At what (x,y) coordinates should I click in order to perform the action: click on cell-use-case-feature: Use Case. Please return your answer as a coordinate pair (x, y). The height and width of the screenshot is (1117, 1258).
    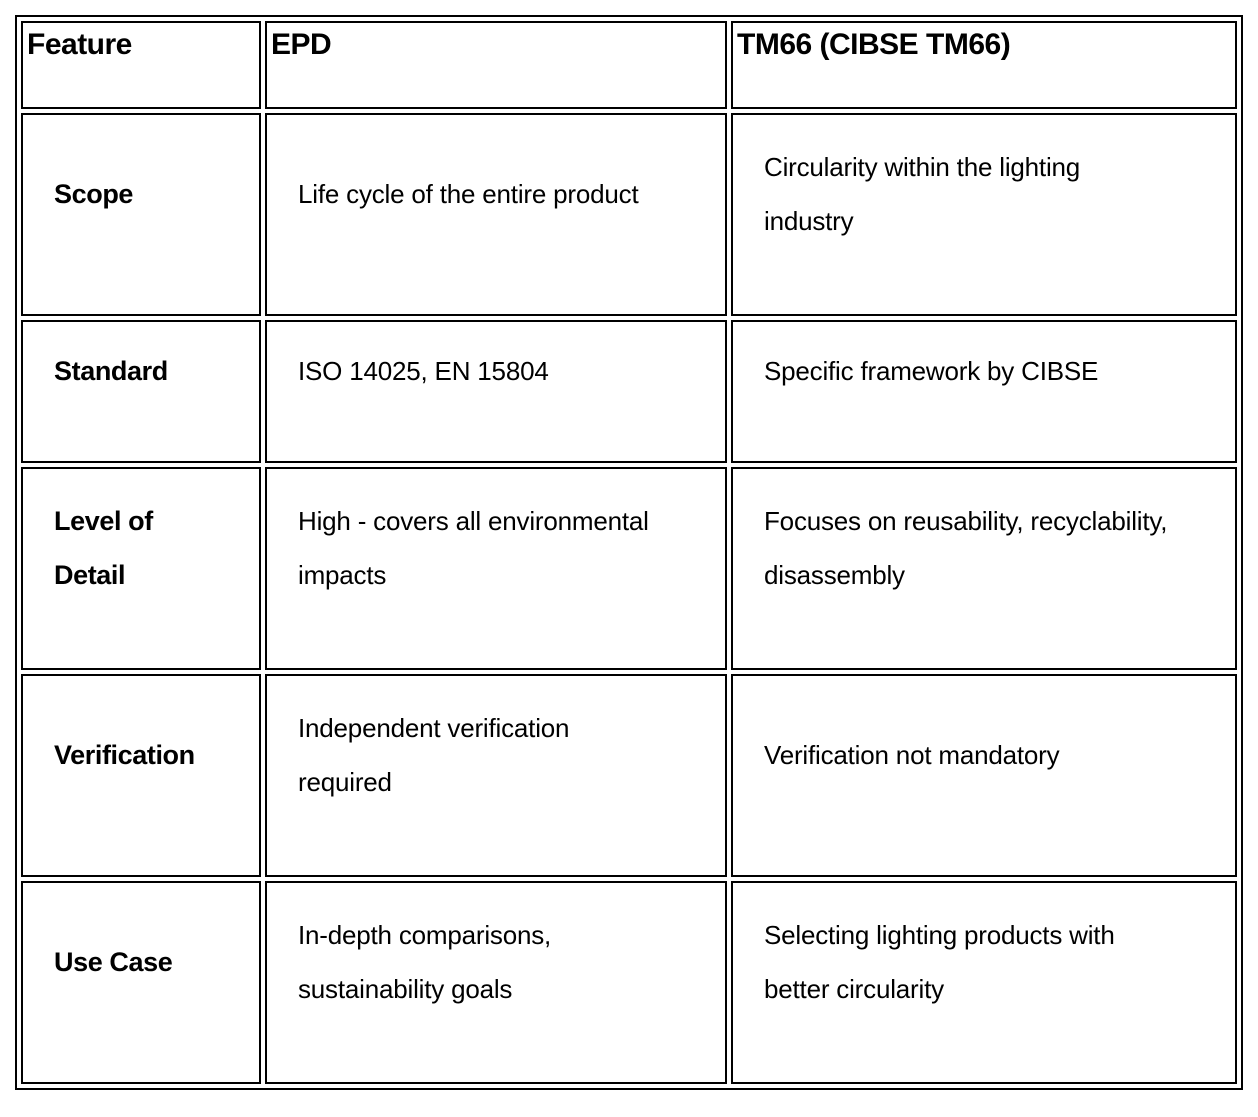
    Looking at the image, I should click on (141, 982).